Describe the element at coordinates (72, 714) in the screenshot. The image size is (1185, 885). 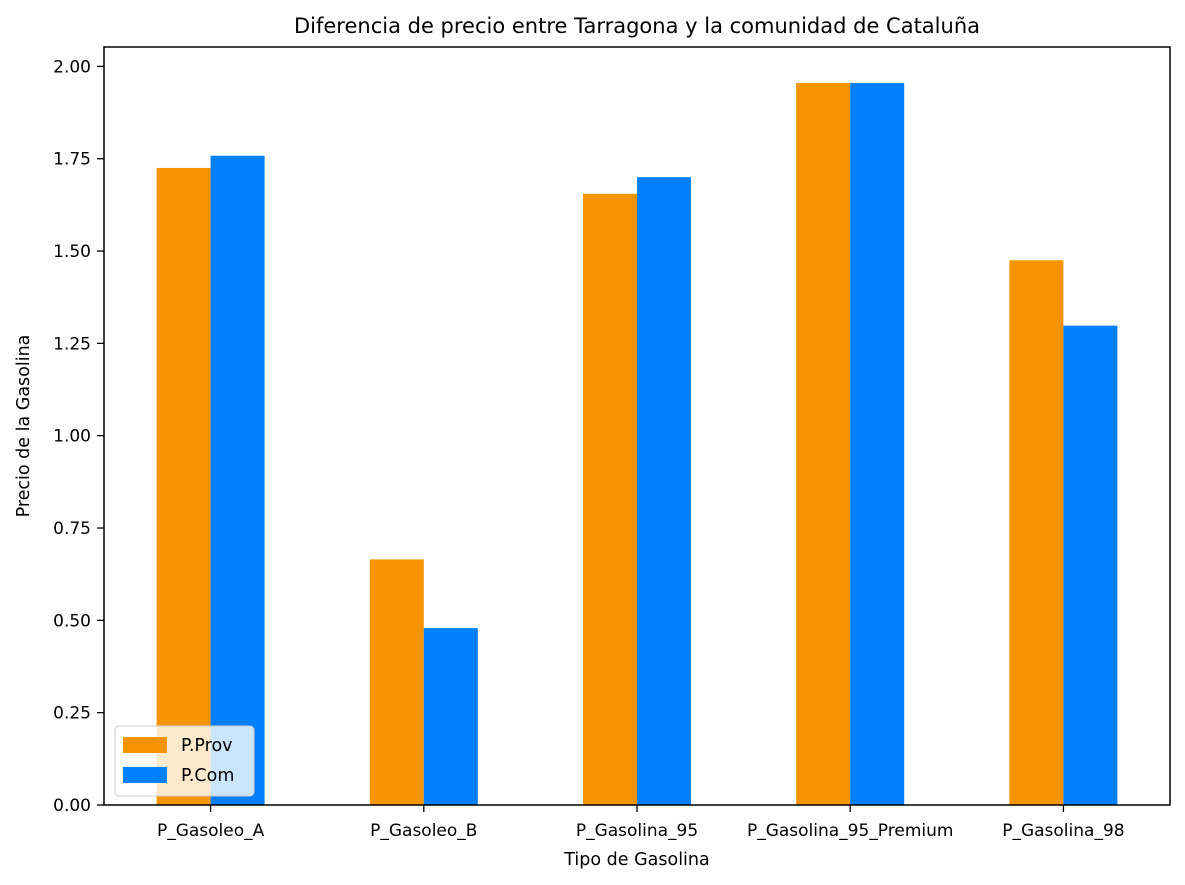
I see `y-tick-label: 0.25` at that location.